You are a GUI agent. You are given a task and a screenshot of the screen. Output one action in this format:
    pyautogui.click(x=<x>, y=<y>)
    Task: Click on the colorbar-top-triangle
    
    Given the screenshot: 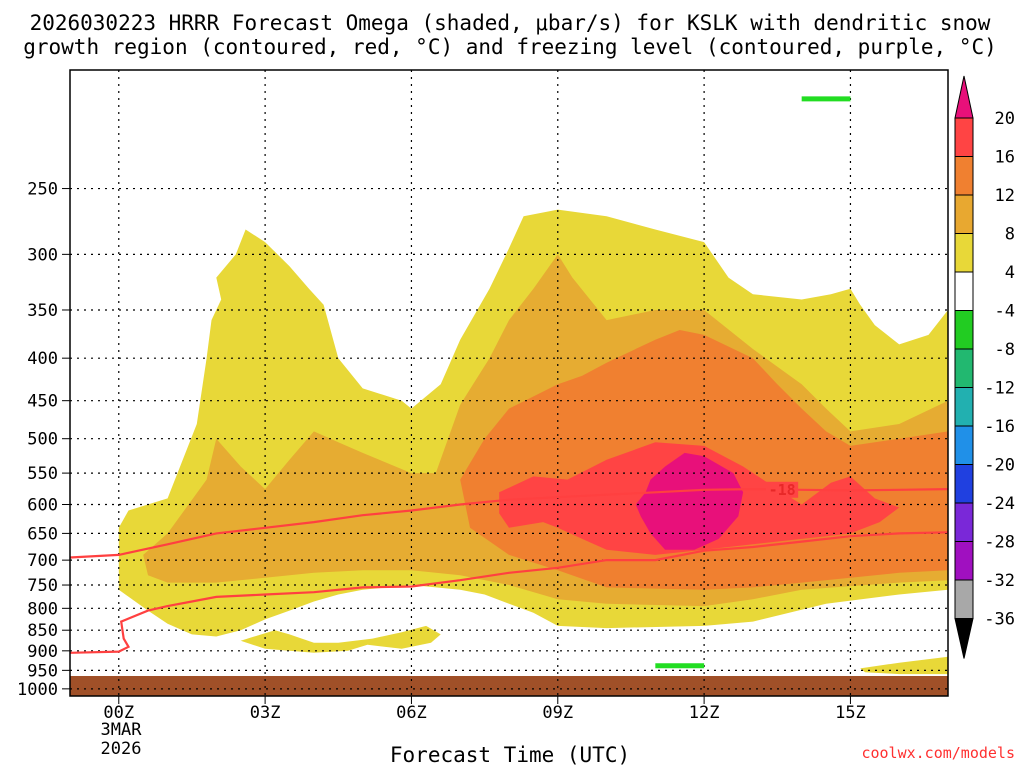 What is the action you would take?
    pyautogui.click(x=964, y=97)
    